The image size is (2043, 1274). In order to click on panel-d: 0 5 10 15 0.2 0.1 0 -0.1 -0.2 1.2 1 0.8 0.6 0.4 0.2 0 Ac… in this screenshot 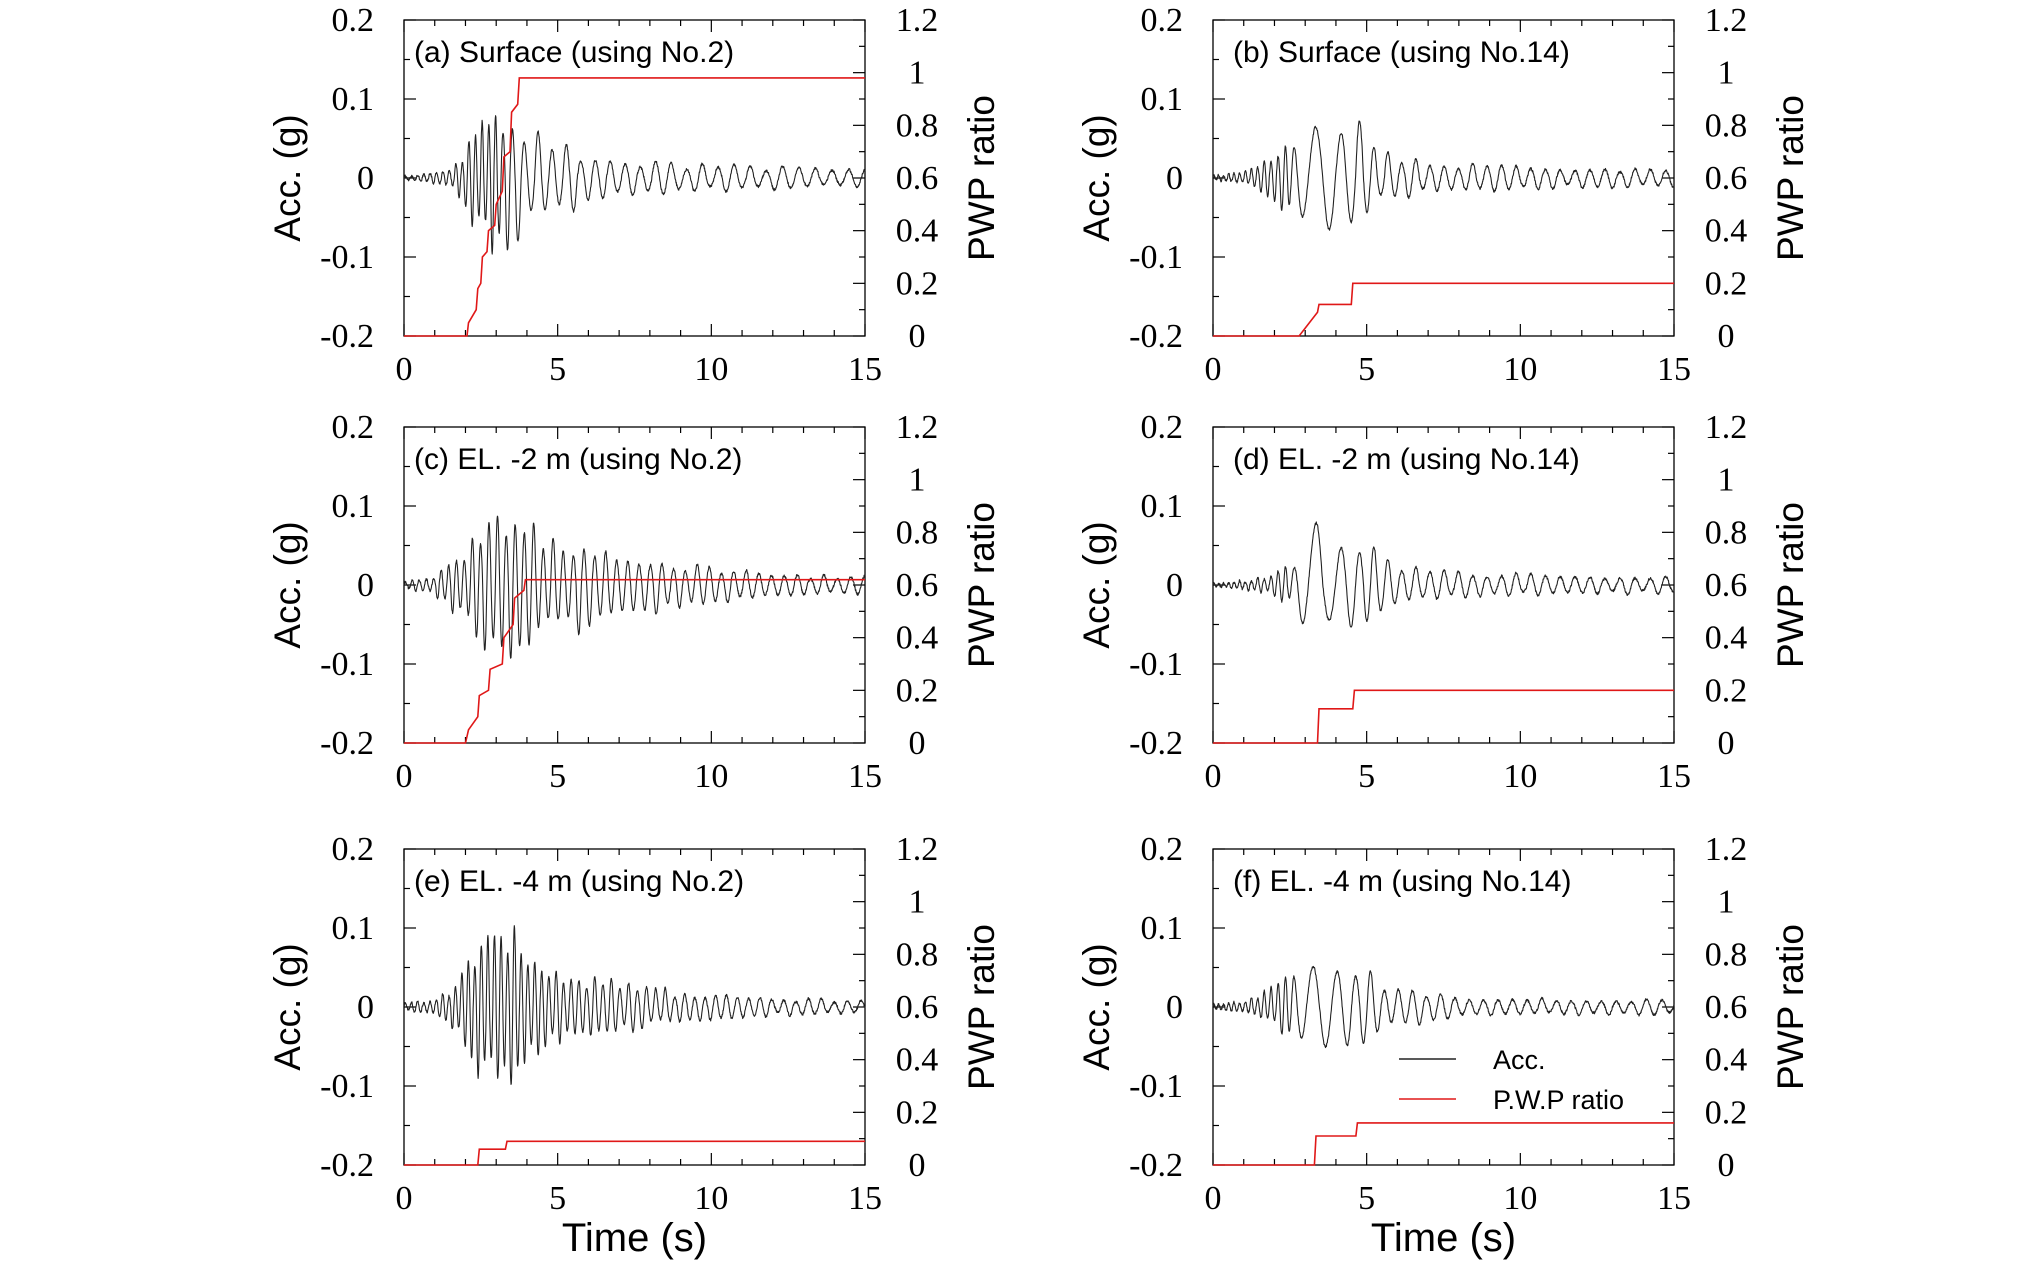, I will do `click(1443, 602)`.